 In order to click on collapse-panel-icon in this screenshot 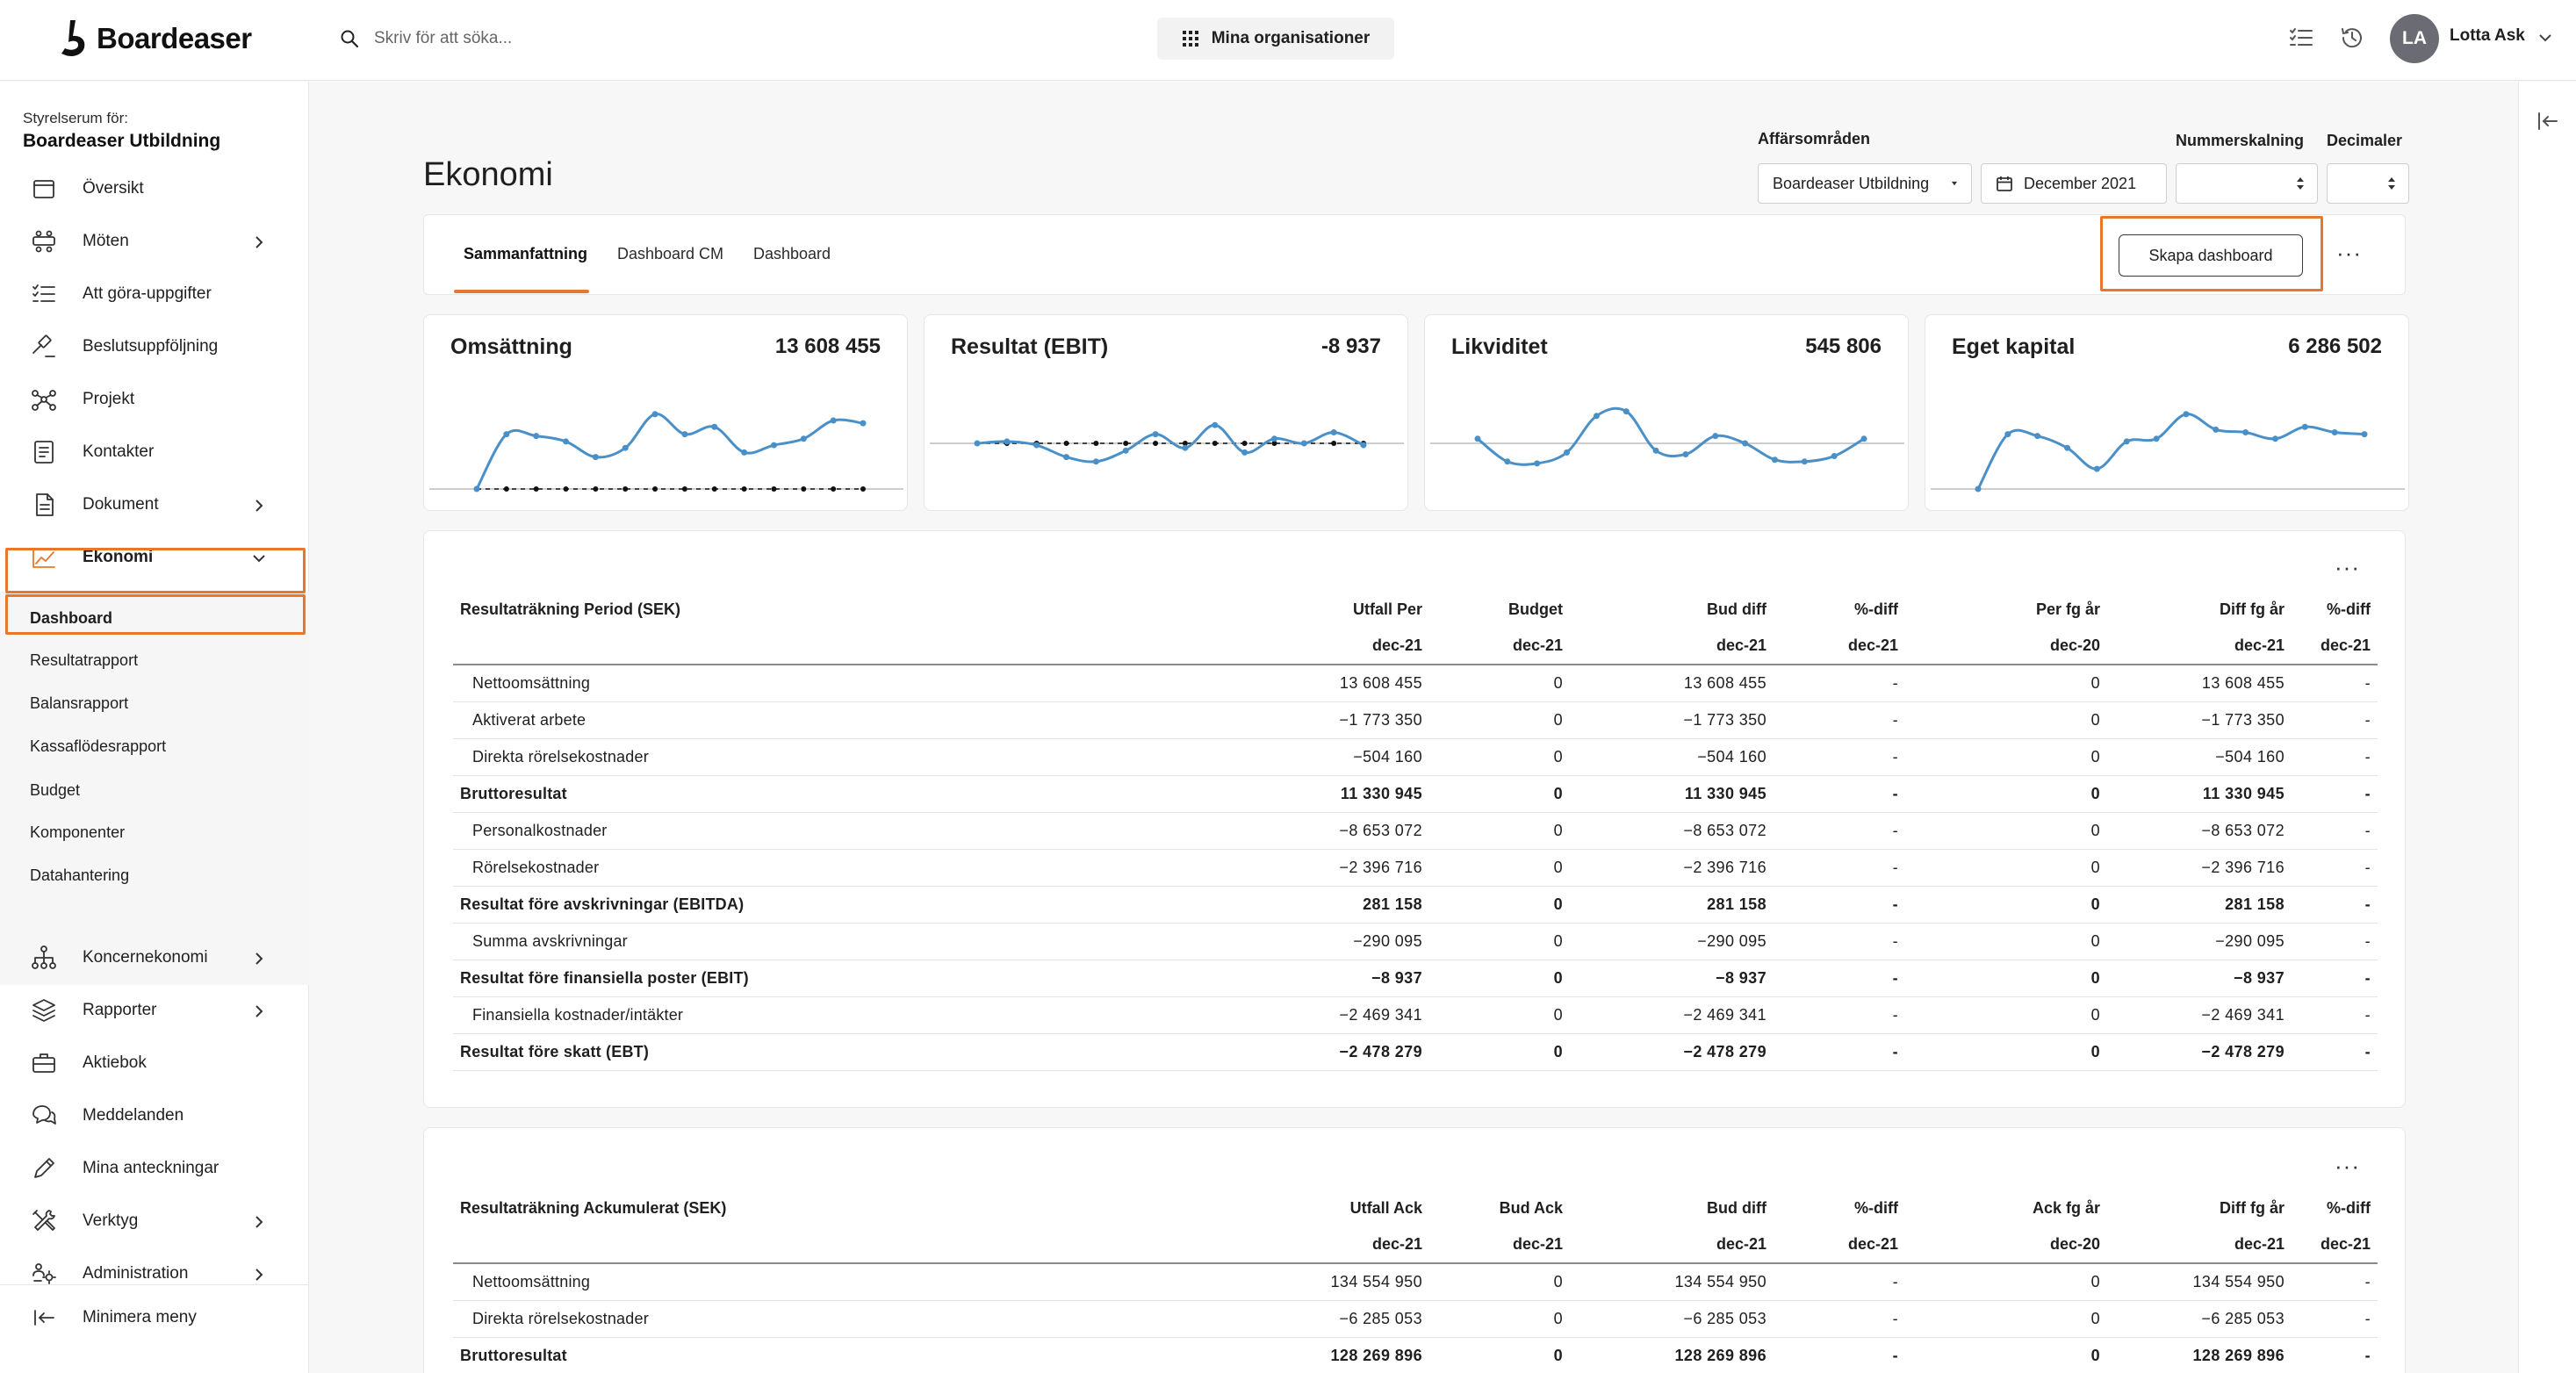, I will do `click(2547, 121)`.